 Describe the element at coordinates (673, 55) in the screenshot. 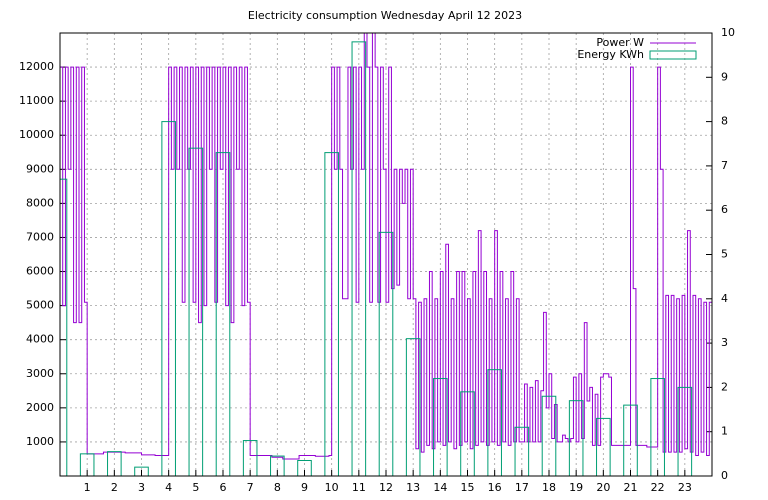

I see `legend-swatch` at that location.